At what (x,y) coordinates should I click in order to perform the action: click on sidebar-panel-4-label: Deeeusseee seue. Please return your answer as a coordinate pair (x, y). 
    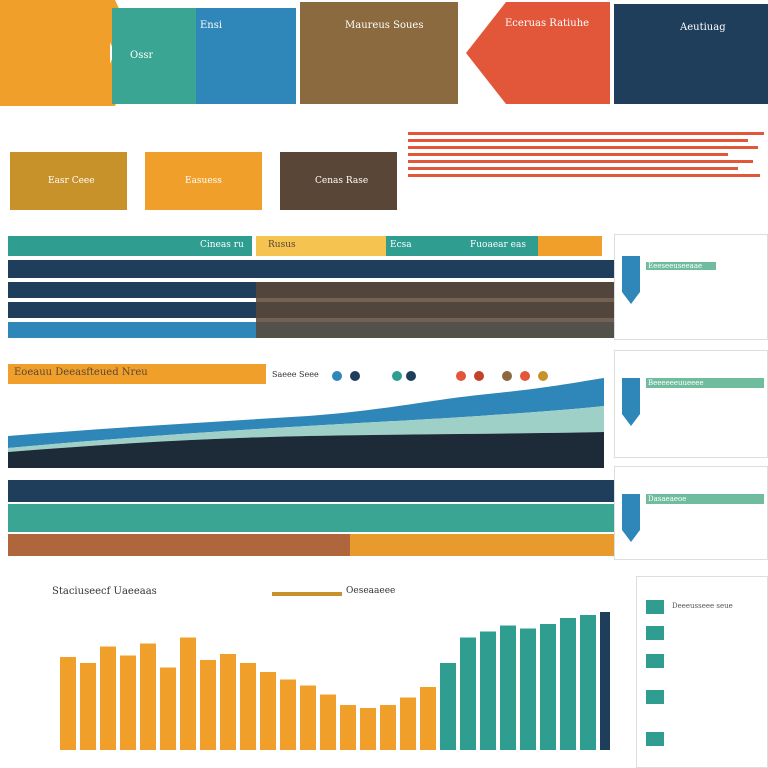
    Looking at the image, I should click on (702, 606).